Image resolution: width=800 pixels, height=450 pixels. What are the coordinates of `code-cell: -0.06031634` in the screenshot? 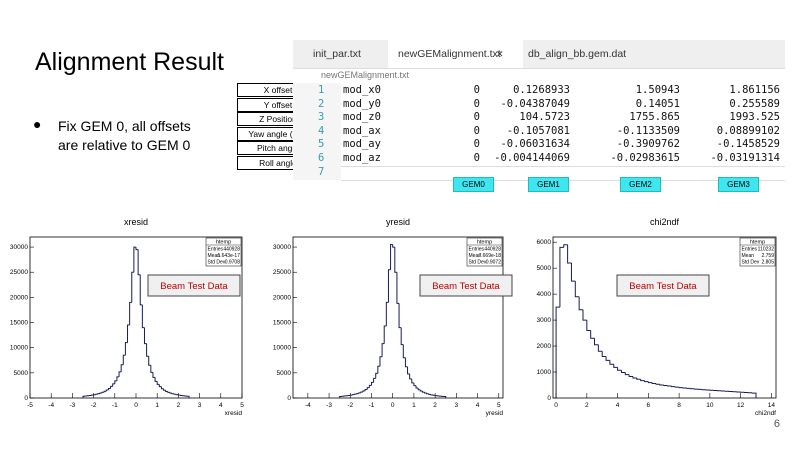 It's located at (535, 144).